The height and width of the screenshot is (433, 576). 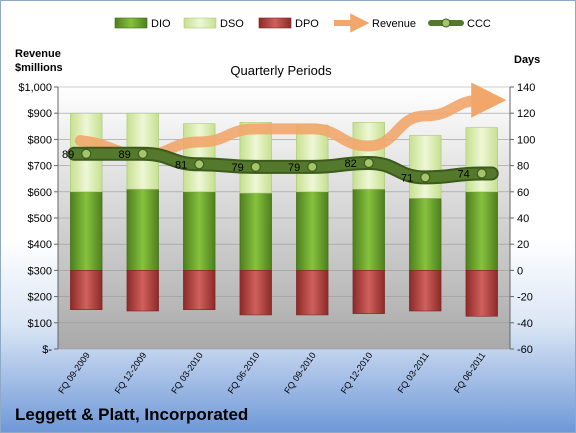 I want to click on left-tick-label: $900, so click(x=40, y=114).